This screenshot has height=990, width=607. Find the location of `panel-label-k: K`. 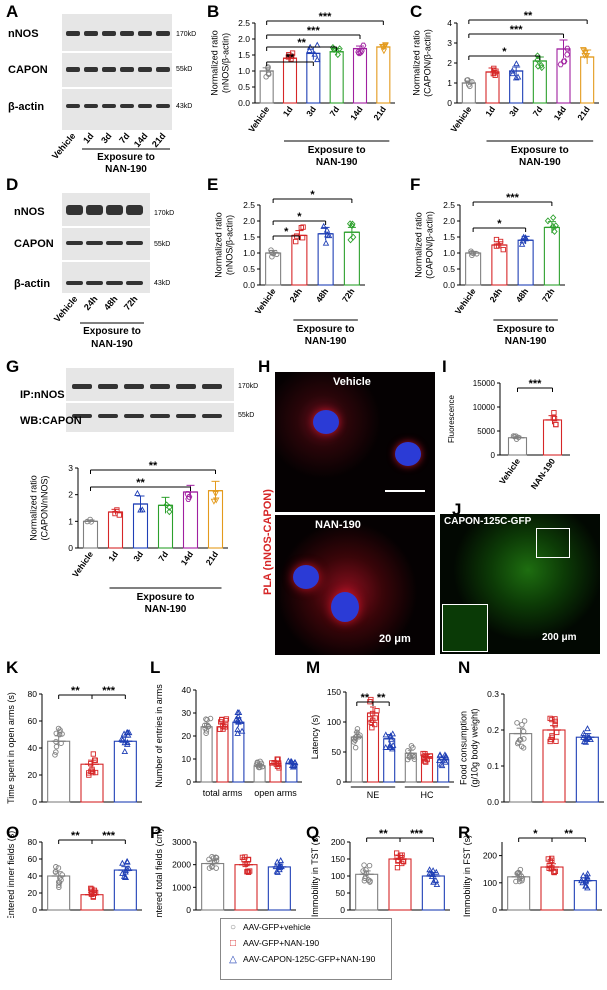

panel-label-k: K is located at coordinates (12, 667).